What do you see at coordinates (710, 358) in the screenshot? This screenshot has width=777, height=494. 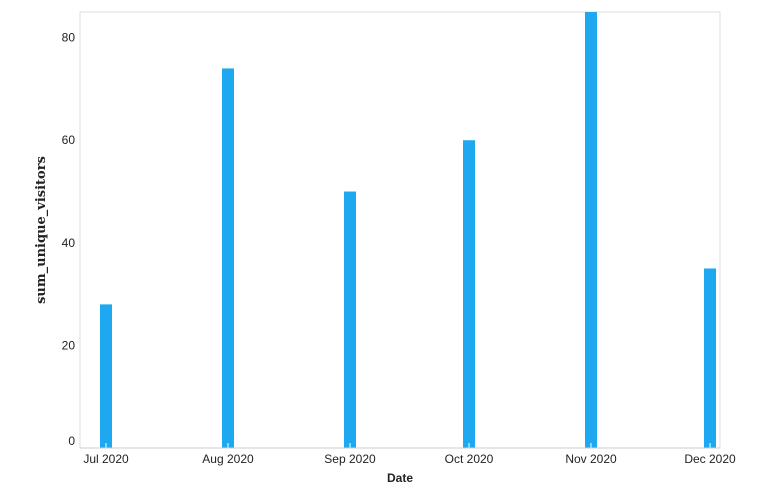 I see `bar-dec-2020` at bounding box center [710, 358].